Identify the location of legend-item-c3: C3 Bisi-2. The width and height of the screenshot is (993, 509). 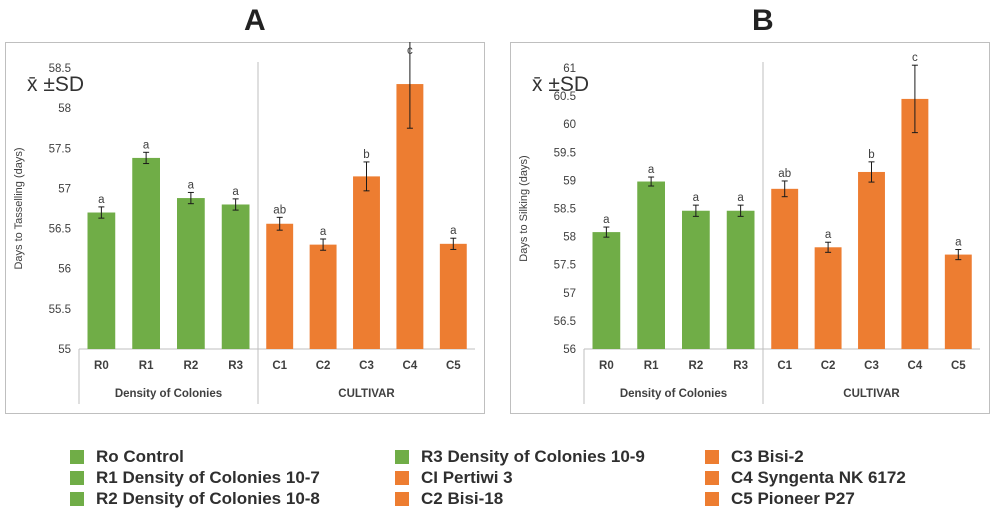
(754, 457).